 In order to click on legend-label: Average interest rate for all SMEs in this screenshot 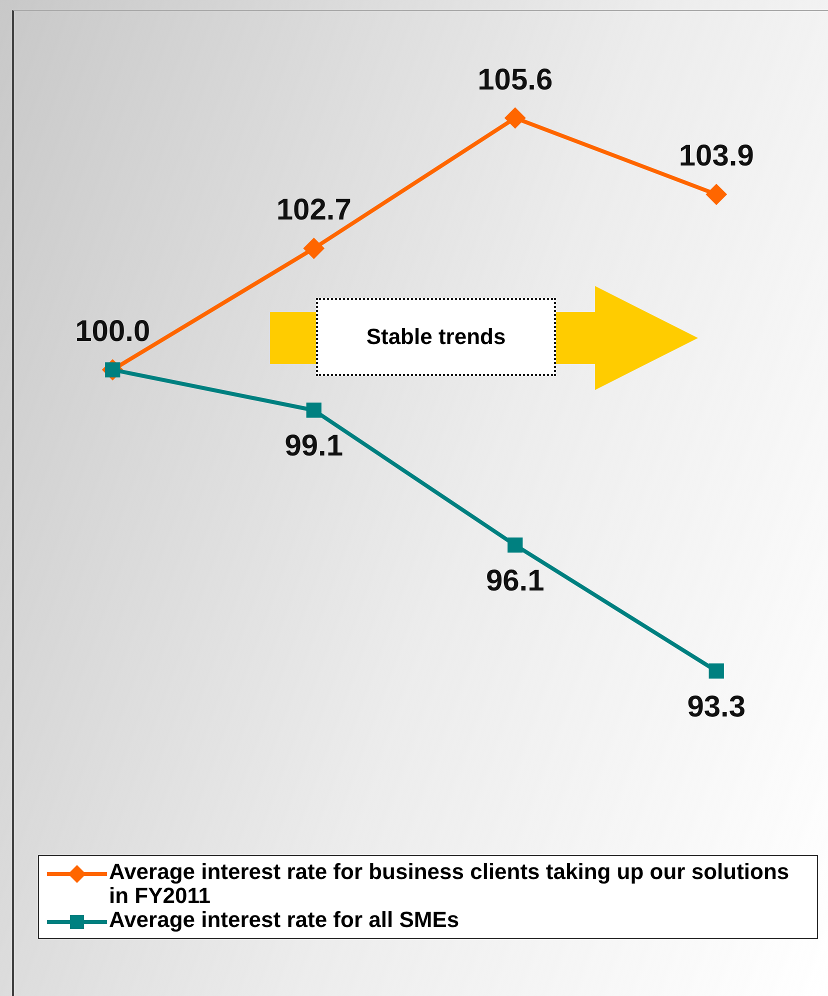, I will do `click(284, 919)`.